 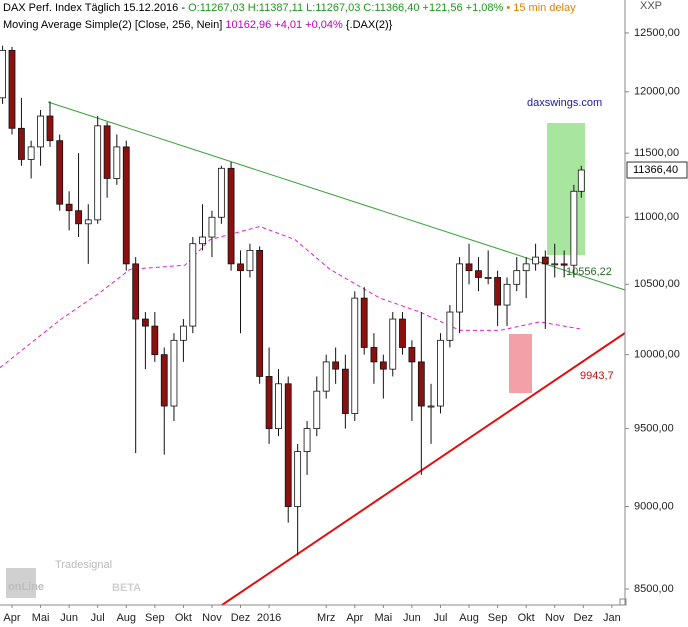 I want to click on last-price-box, so click(x=657, y=170).